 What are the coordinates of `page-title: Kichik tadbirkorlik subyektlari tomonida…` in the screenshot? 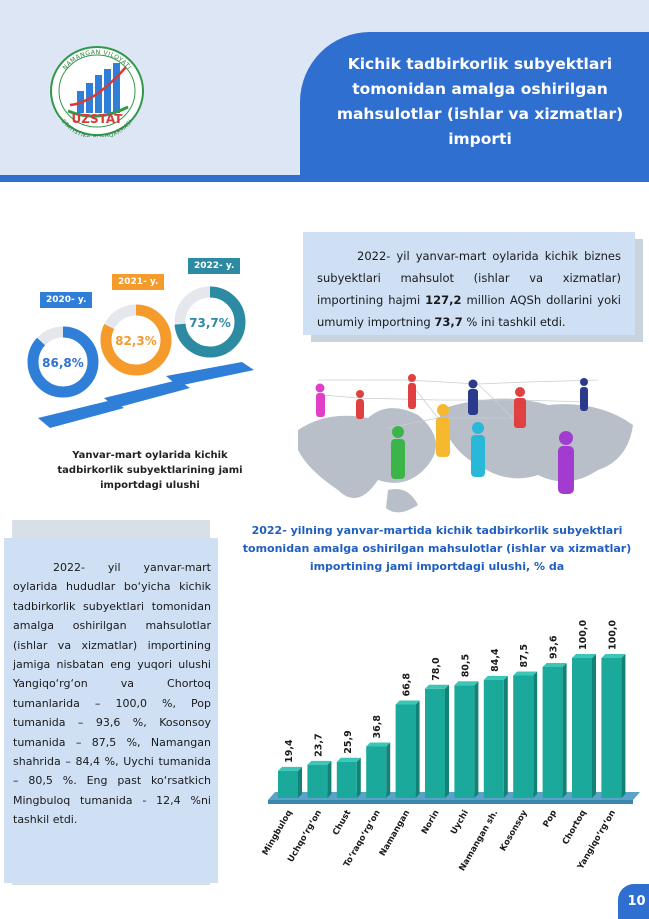 It's located at (480, 101).